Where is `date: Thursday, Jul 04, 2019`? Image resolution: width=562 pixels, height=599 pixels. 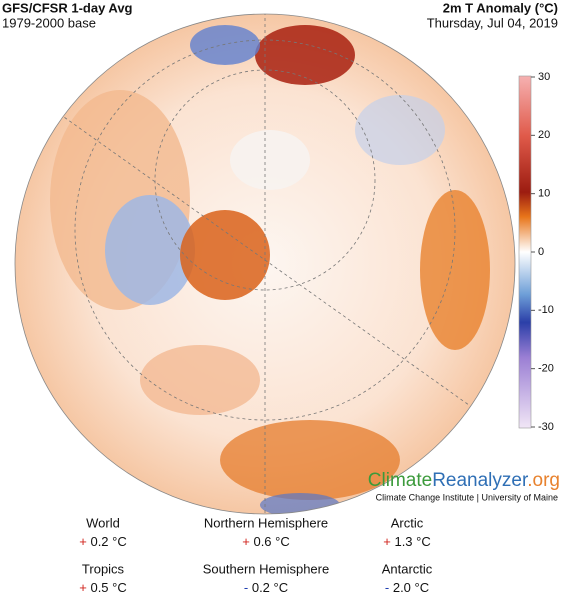 date: Thursday, Jul 04, 2019 is located at coordinates (492, 22).